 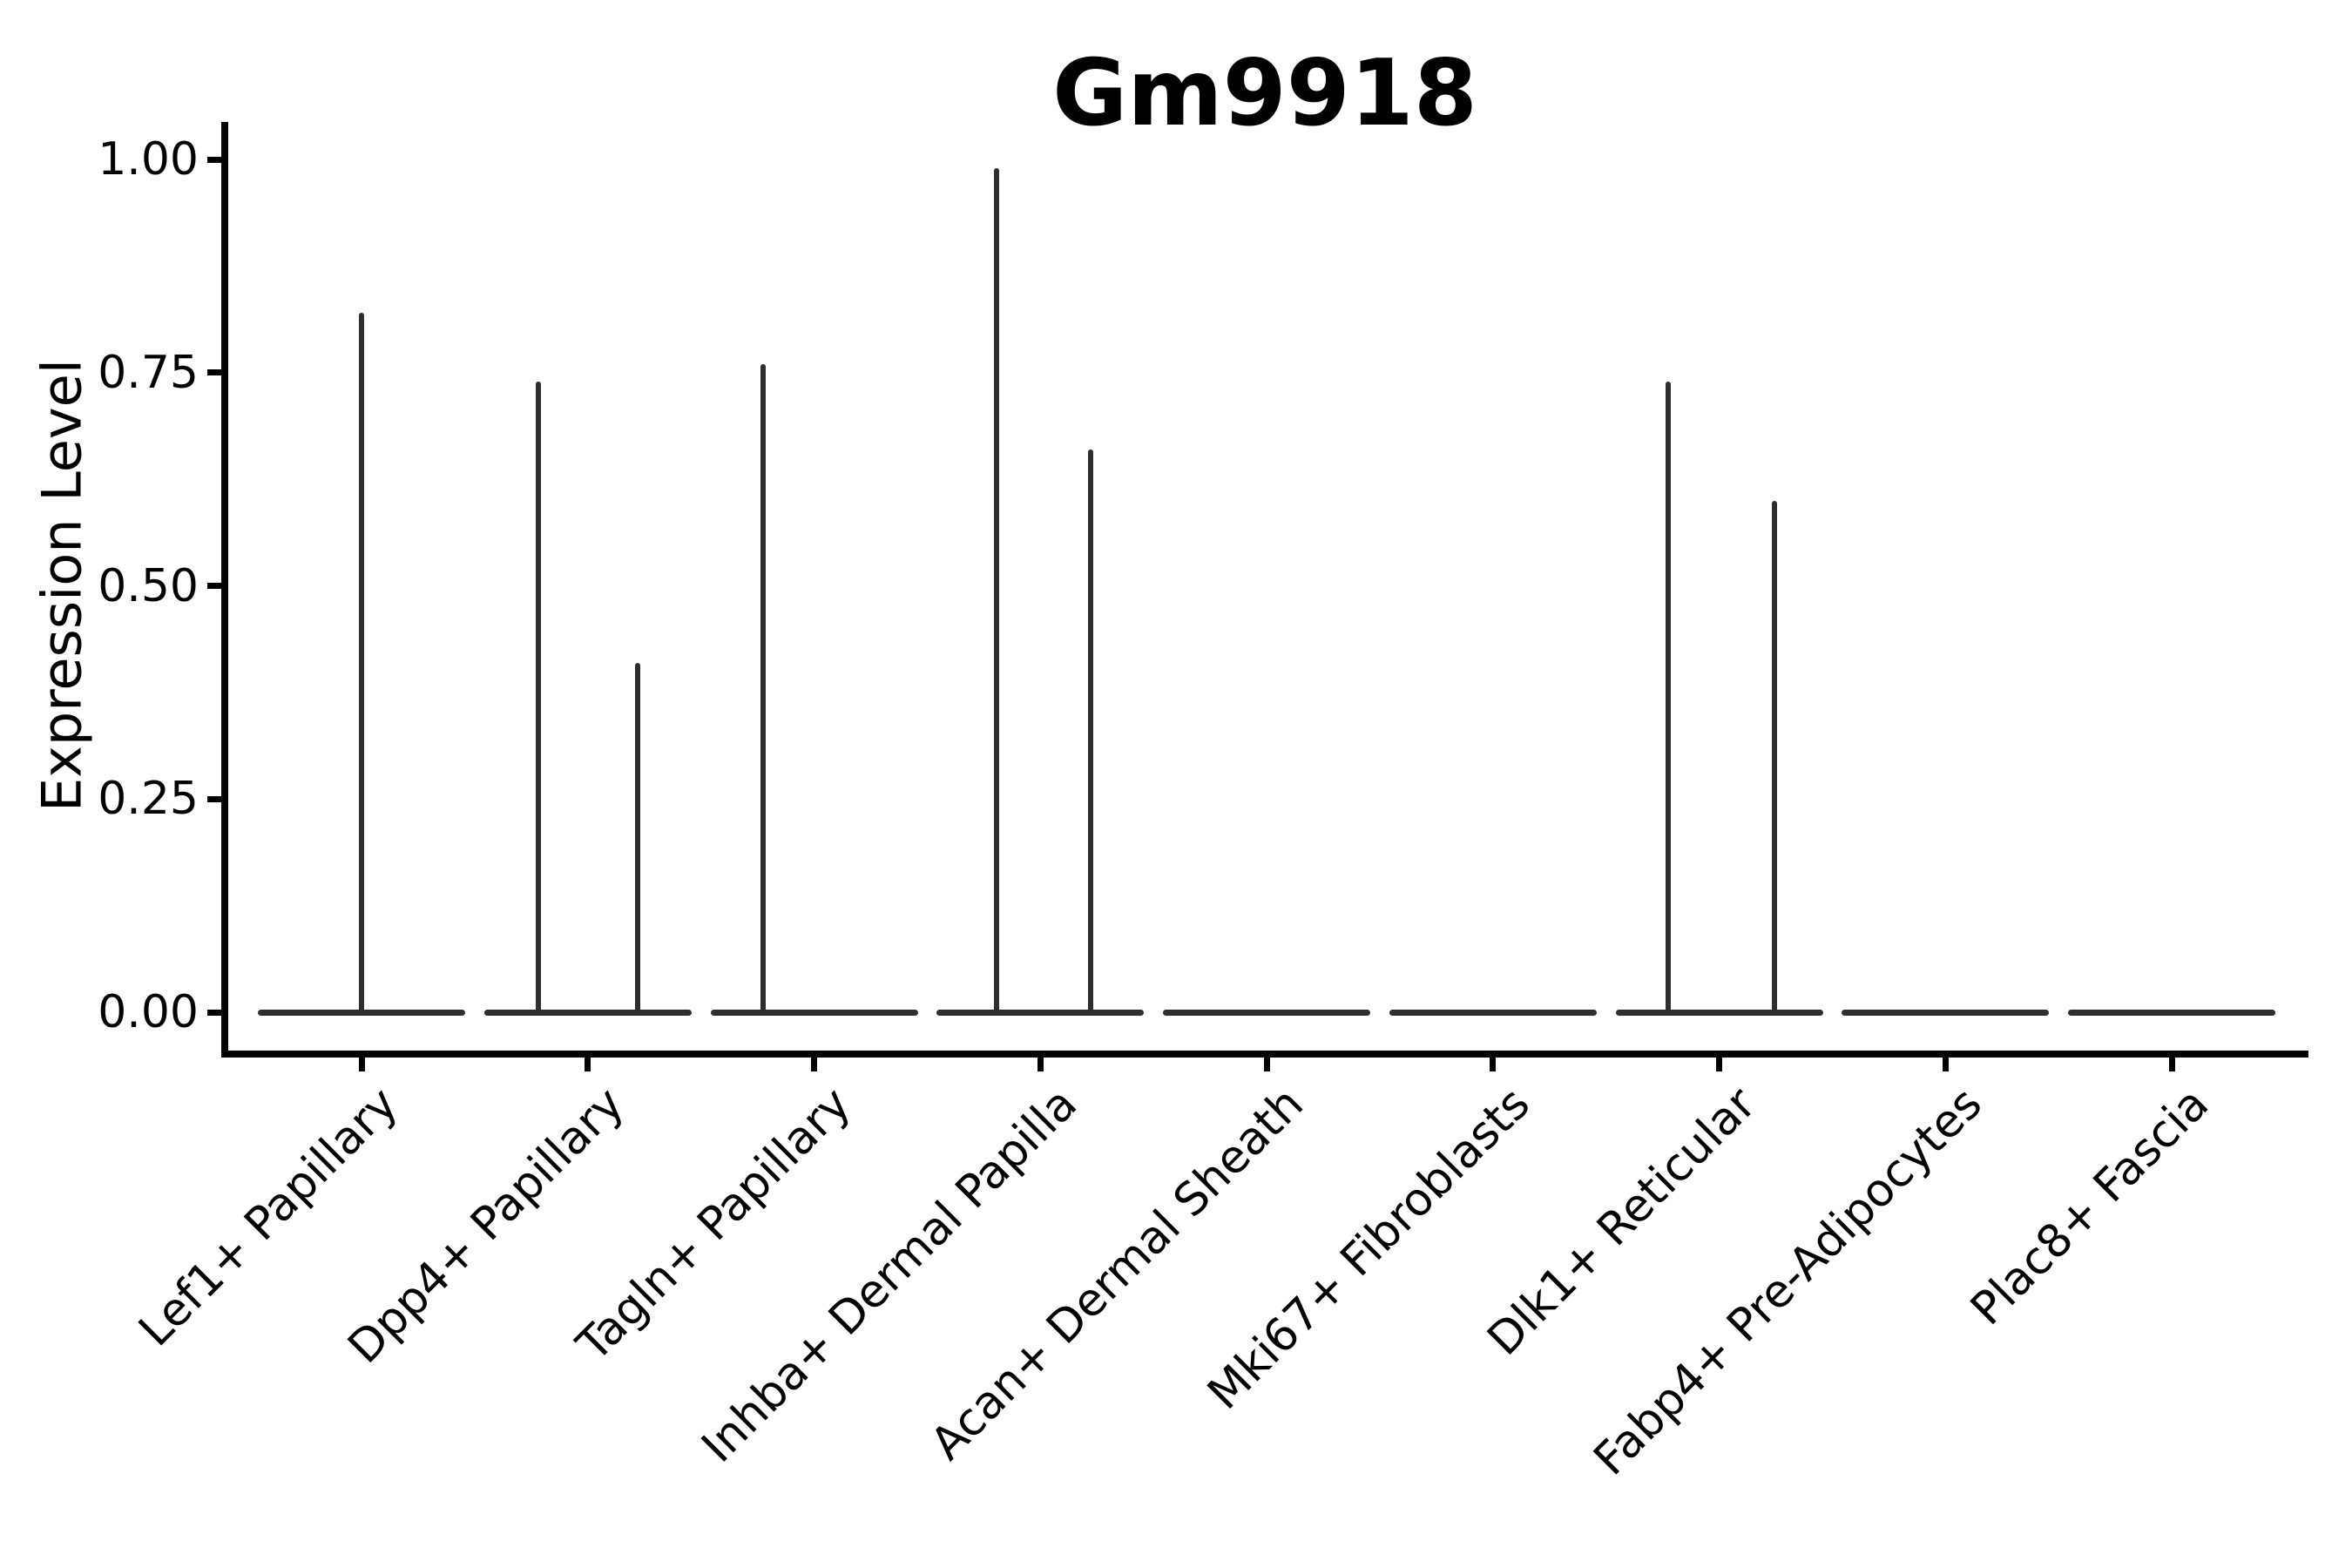 What do you see at coordinates (1264, 93) in the screenshot?
I see `chart-title: Gm9918` at bounding box center [1264, 93].